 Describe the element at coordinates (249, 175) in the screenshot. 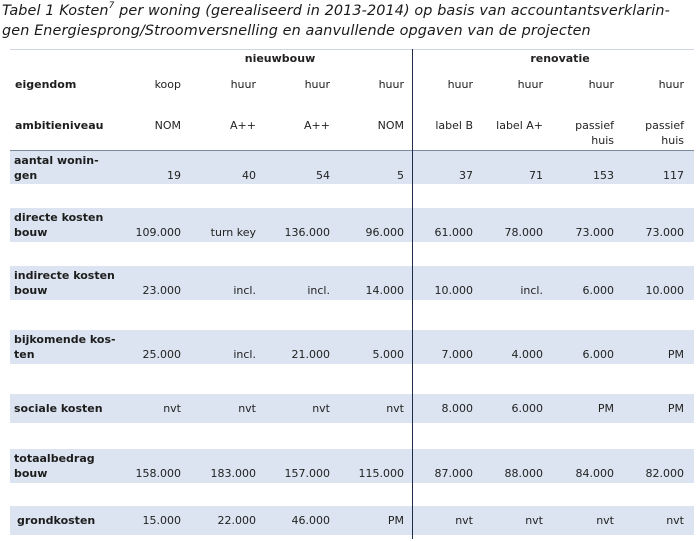

I see `row-value: 40` at that location.